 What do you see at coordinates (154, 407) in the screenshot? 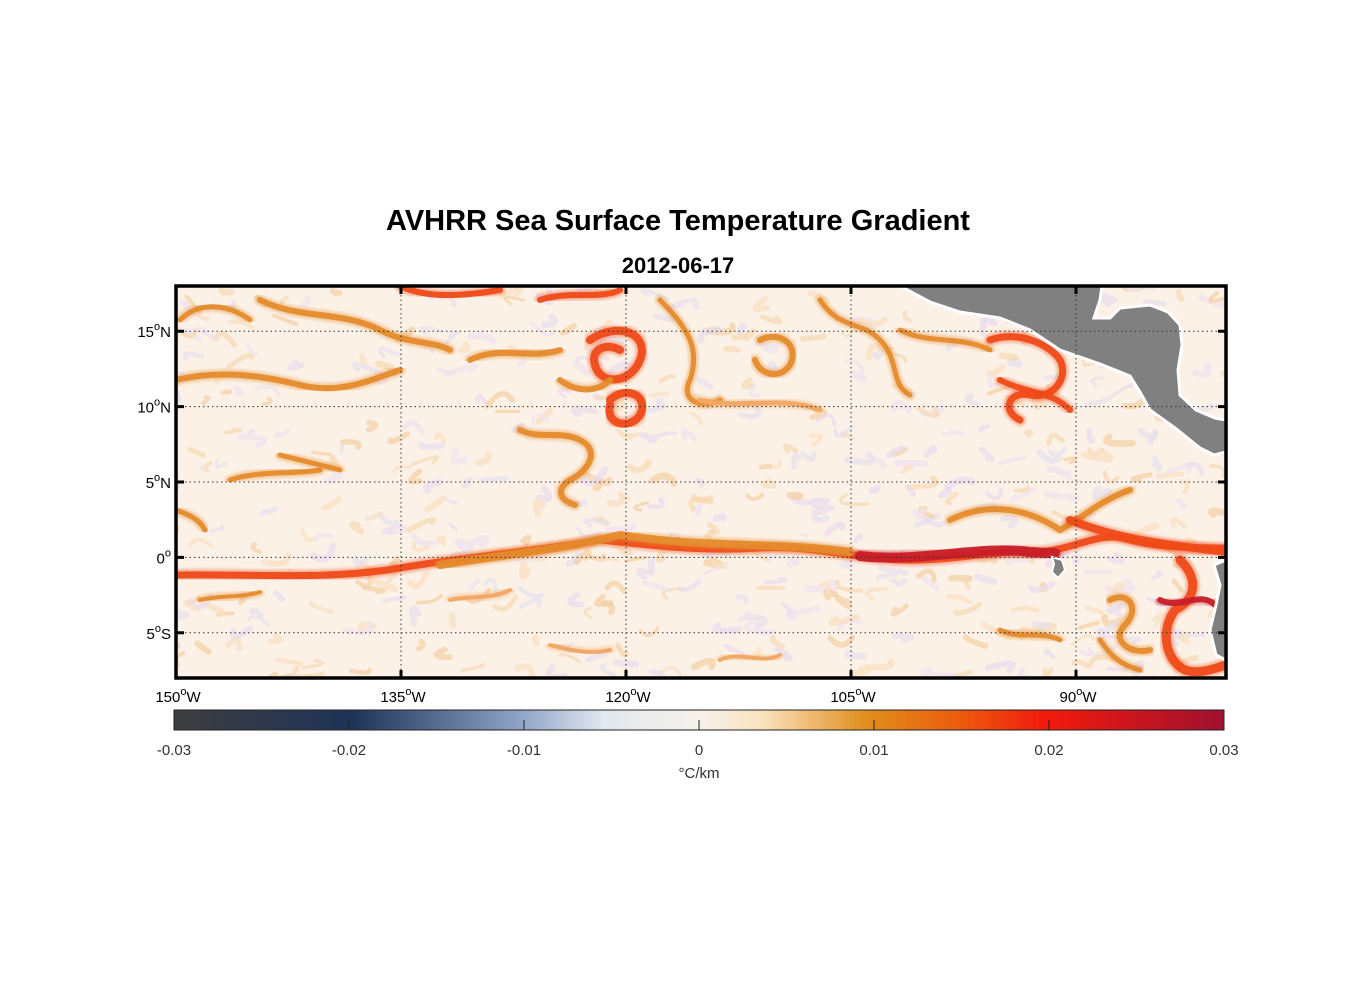
I see `lat-tick-label: 10oN` at bounding box center [154, 407].